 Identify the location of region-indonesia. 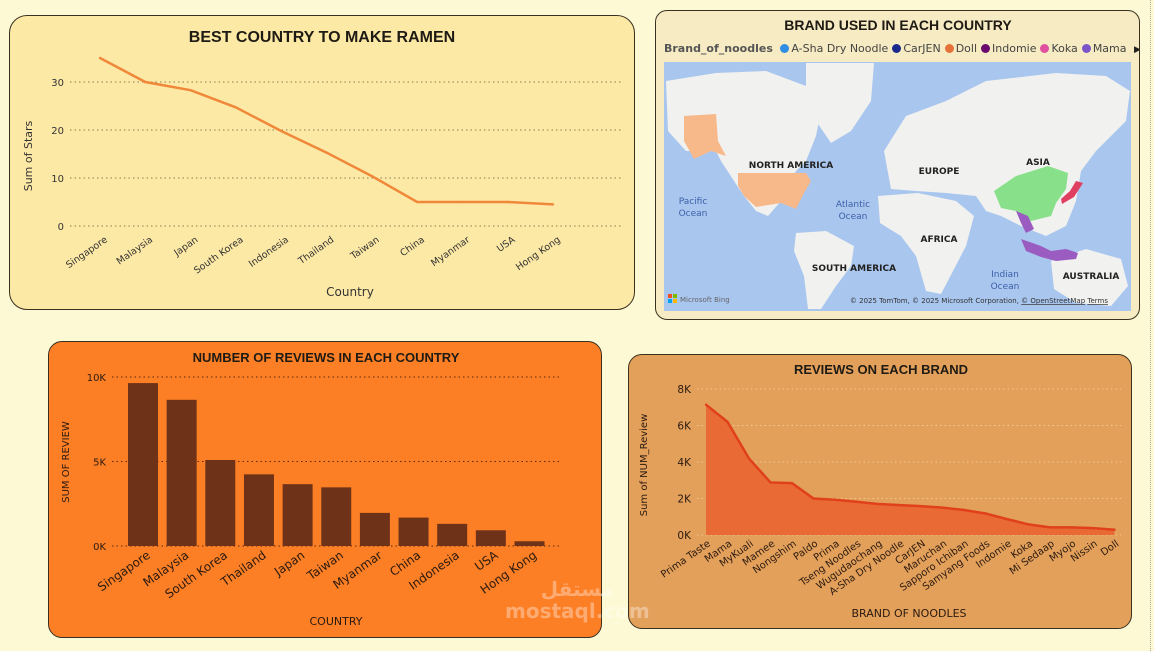
(1049, 250).